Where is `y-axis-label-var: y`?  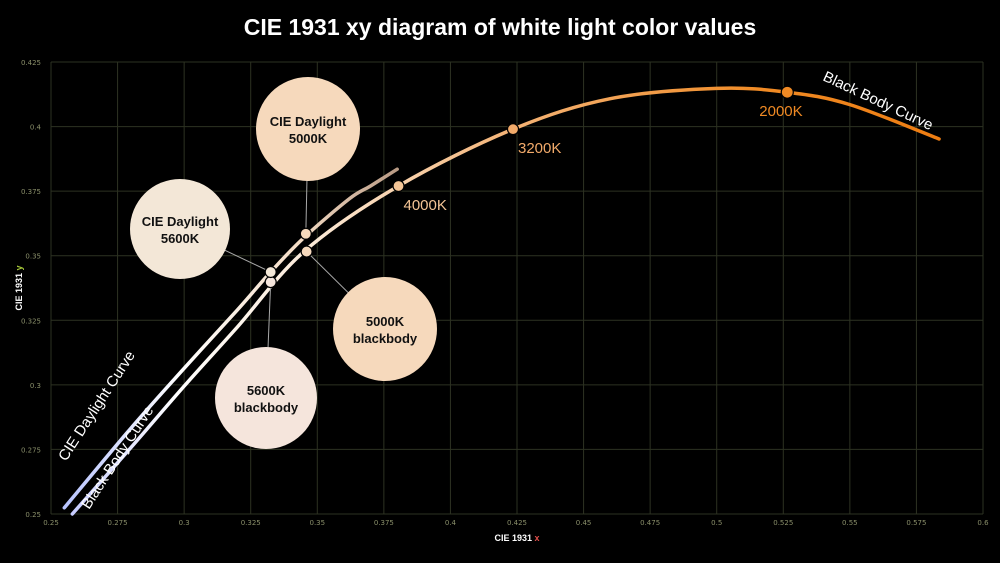 y-axis-label-var: y is located at coordinates (19, 267).